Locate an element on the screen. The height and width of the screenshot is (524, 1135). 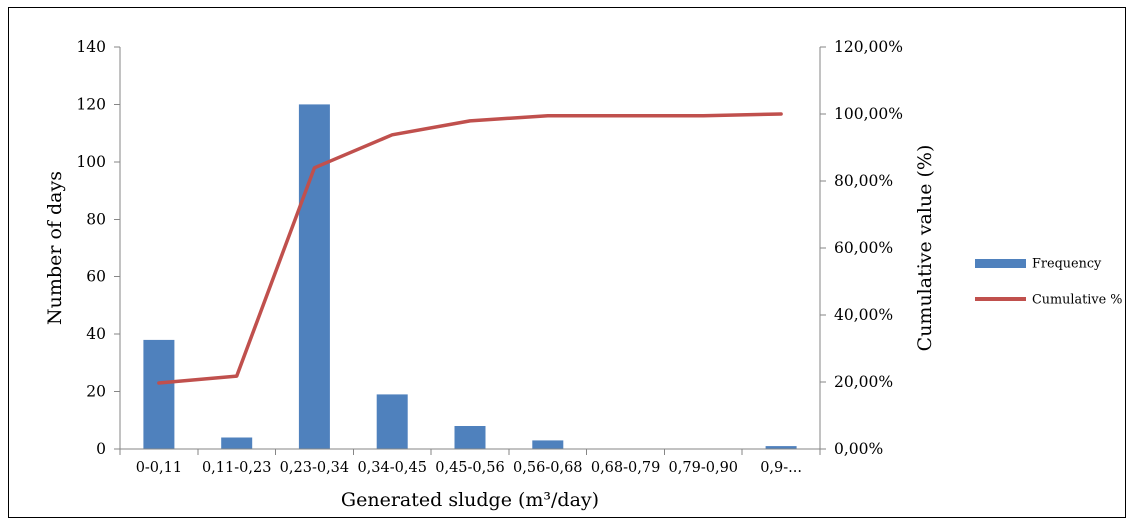
x-tick-label: 0,23-0,34 is located at coordinates (314, 468).